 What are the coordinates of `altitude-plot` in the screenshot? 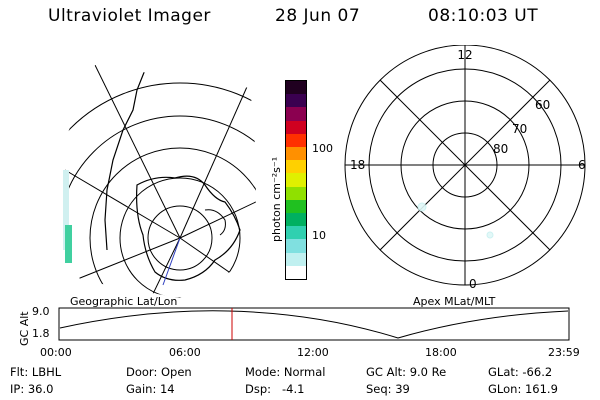 It's located at (314, 324).